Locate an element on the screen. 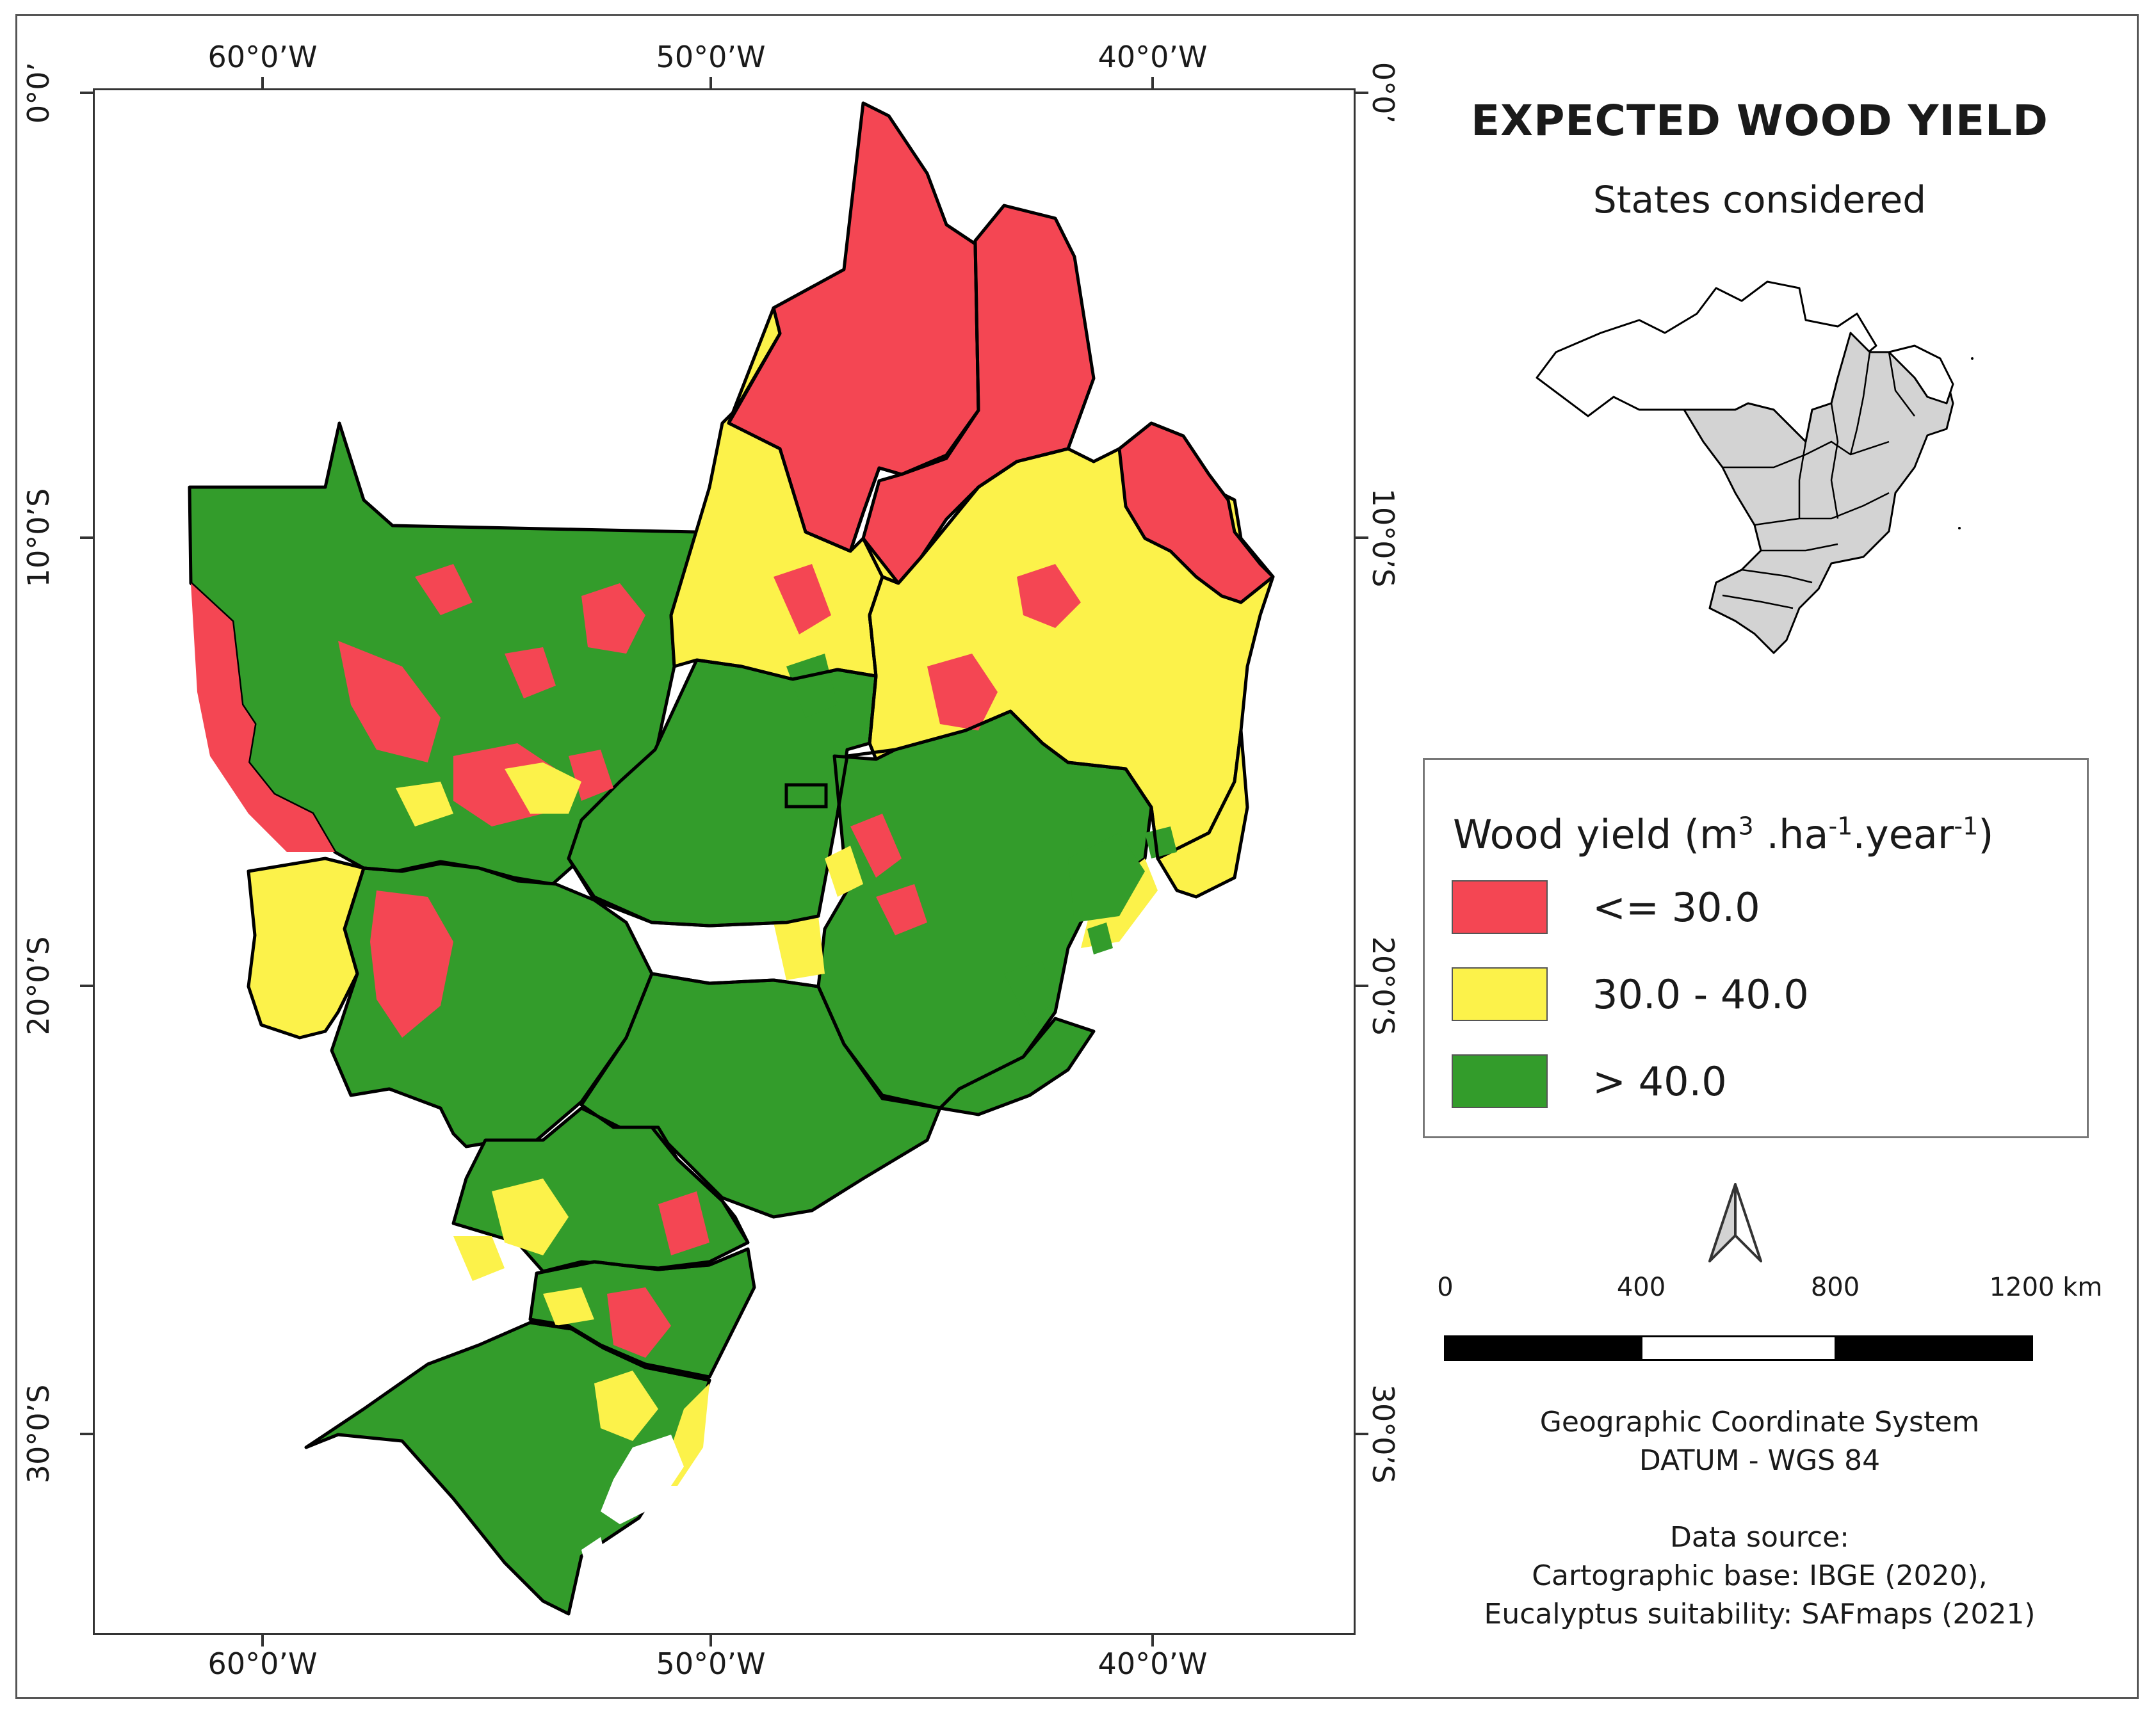 Image resolution: width=2156 pixels, height=1715 pixels. inset-states-considered is located at coordinates (1818, 493).